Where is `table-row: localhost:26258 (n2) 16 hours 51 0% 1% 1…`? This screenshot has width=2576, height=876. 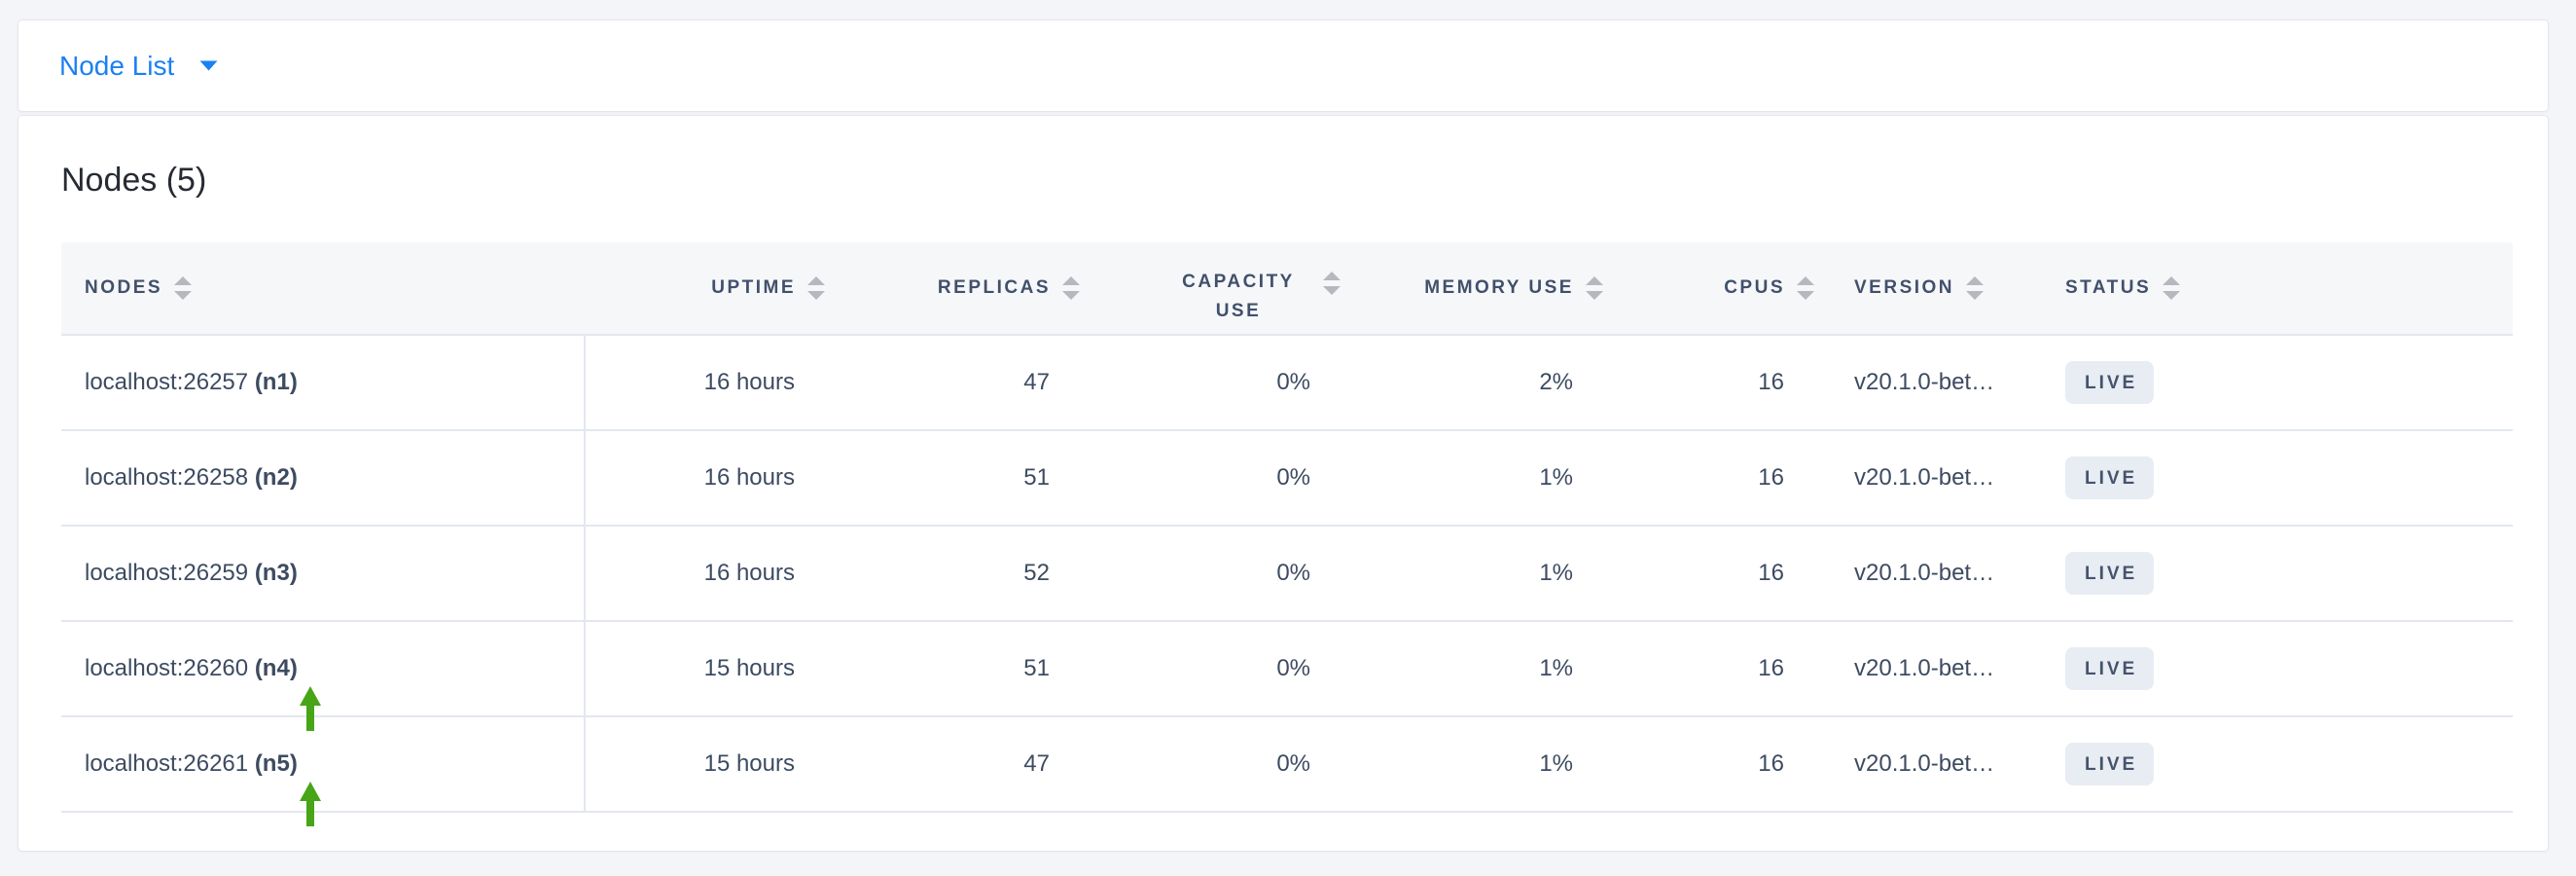 table-row: localhost:26258 (n2) 16 hours 51 0% 1% 1… is located at coordinates (1287, 479).